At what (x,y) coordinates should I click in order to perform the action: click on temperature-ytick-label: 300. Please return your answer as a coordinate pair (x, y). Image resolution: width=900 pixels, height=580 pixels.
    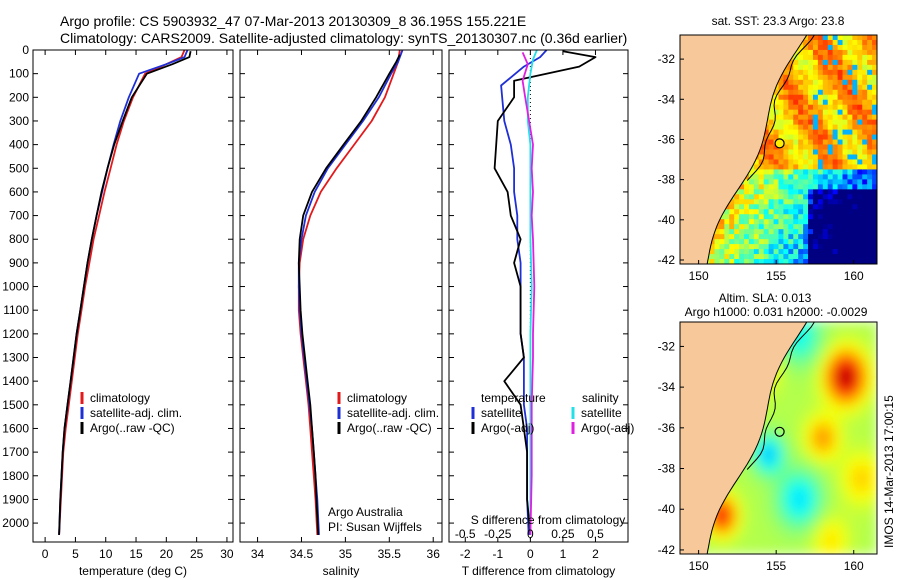
    Looking at the image, I should click on (19, 121).